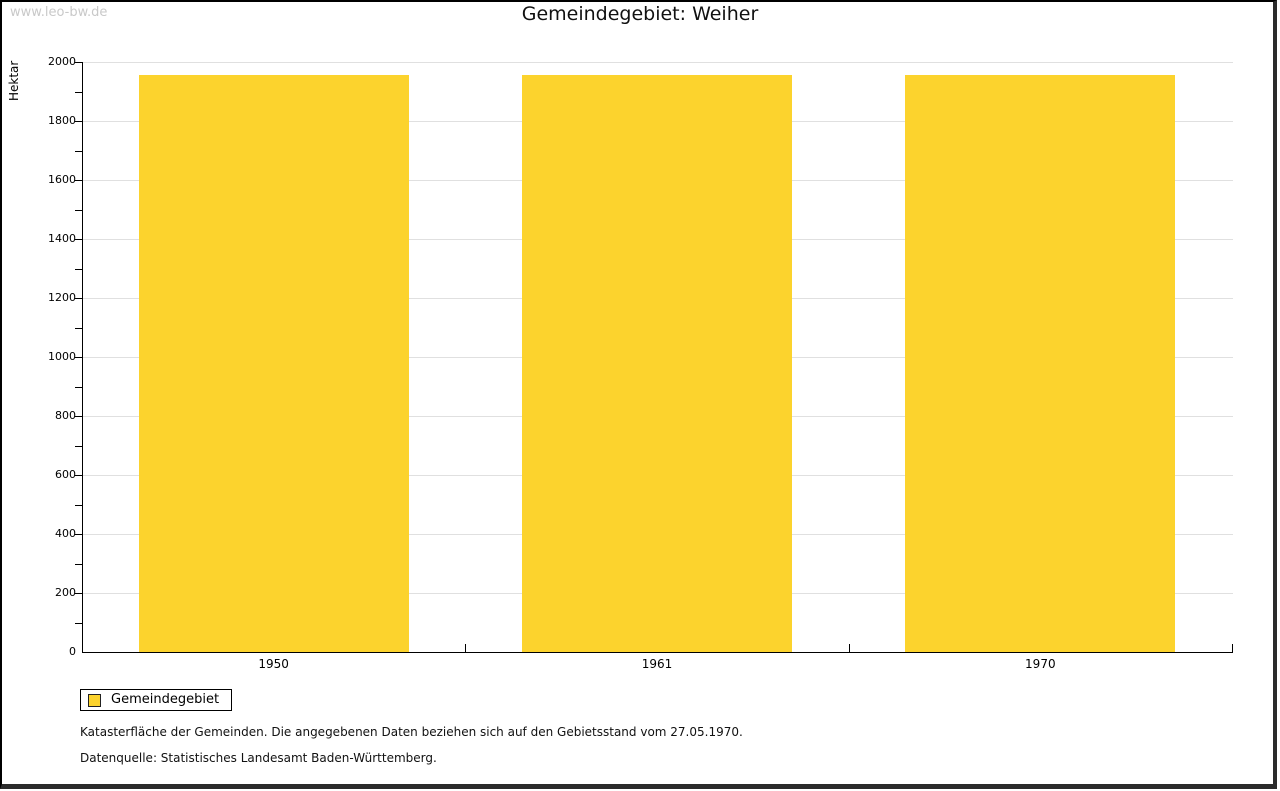 The height and width of the screenshot is (791, 1280). Describe the element at coordinates (65, 592) in the screenshot. I see `y-tick-label: 200` at that location.